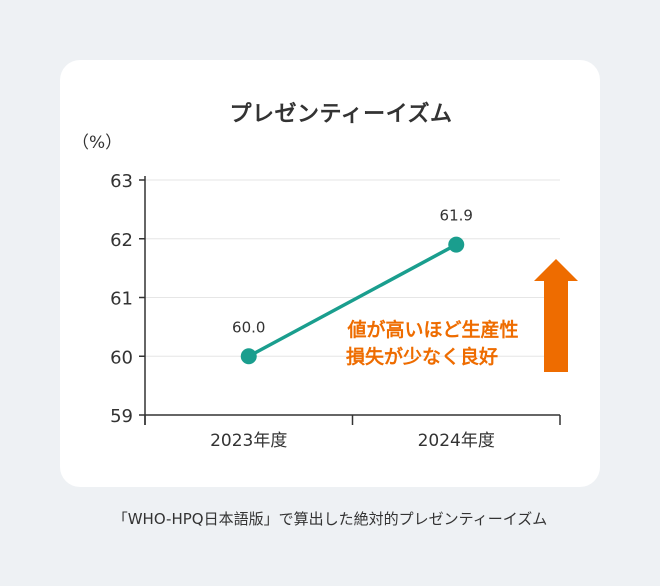 This screenshot has width=660, height=586. Describe the element at coordinates (121, 240) in the screenshot. I see `y-tick-label: 62` at that location.